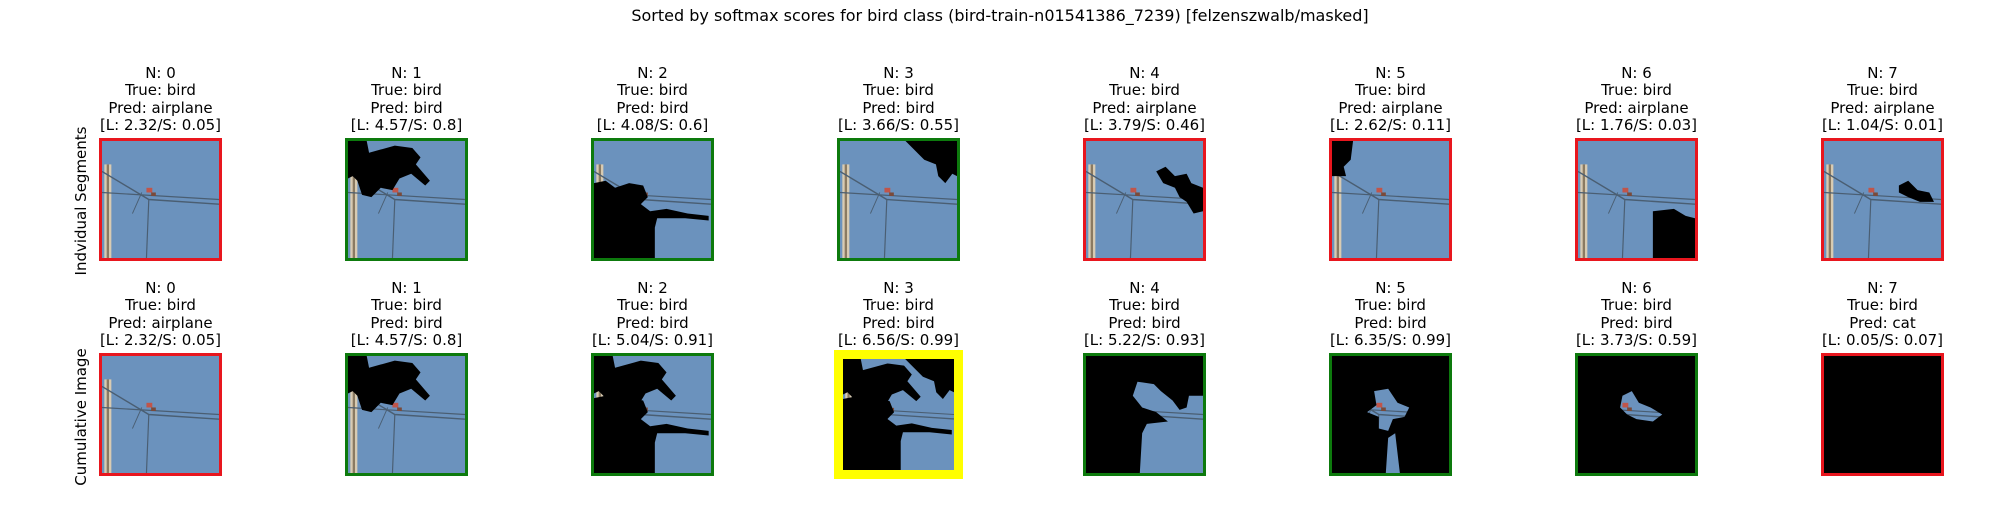 Image resolution: width=2000 pixels, height=517 pixels. I want to click on cell-index: N: 6, so click(1637, 288).